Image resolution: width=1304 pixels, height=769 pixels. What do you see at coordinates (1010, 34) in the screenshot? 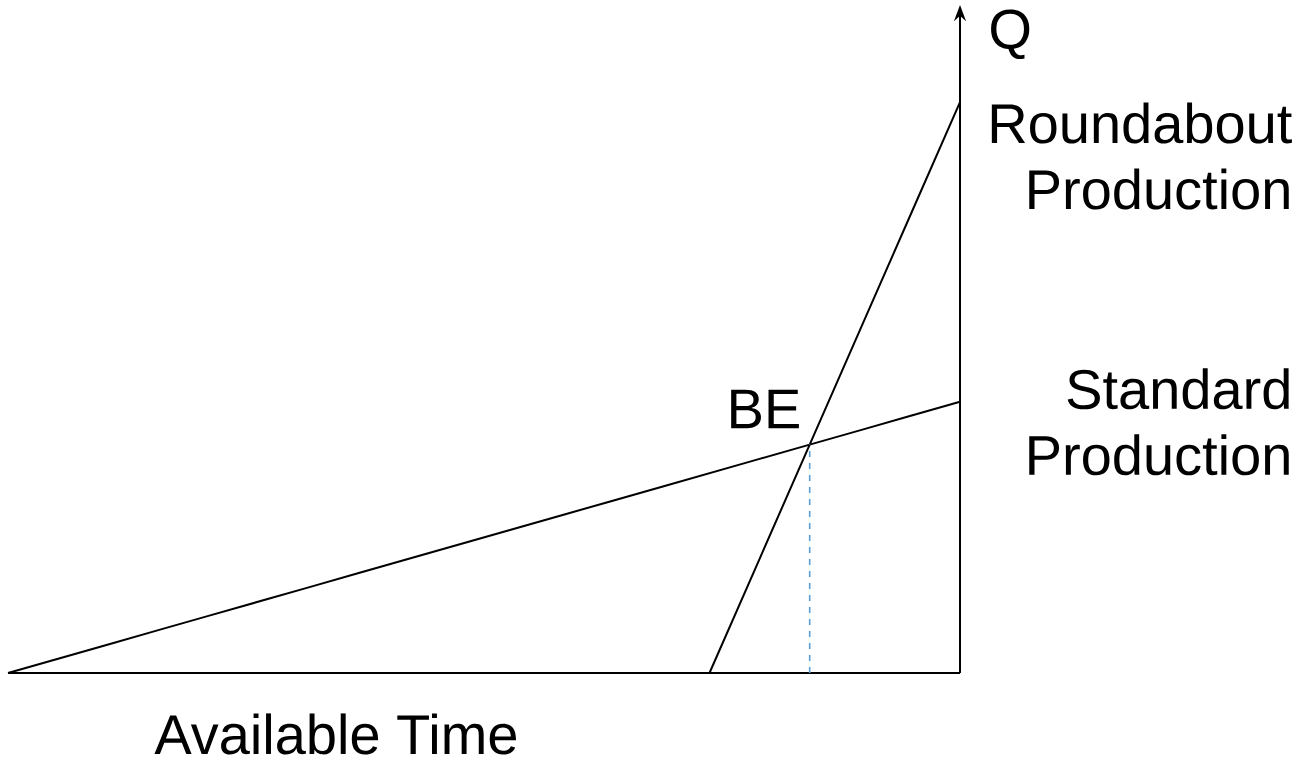
I see `y-axis-title: Q` at bounding box center [1010, 34].